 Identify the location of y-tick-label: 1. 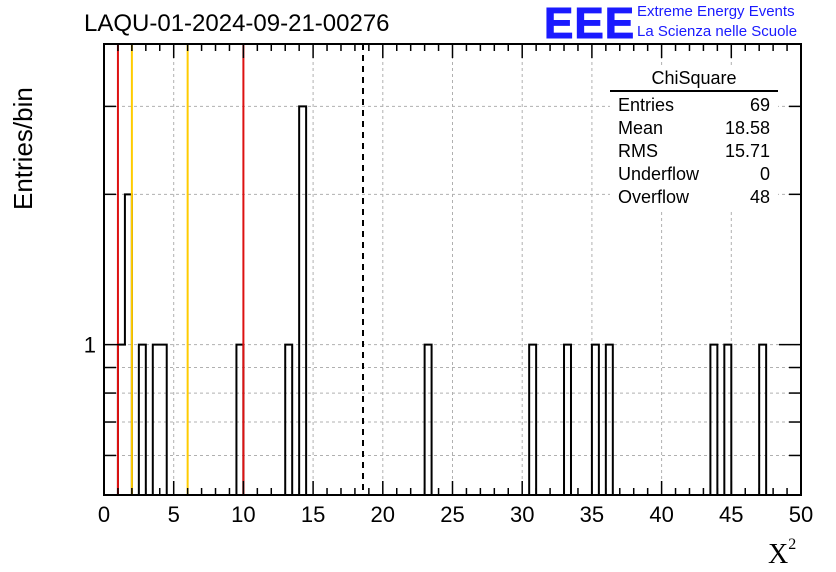
(90, 345).